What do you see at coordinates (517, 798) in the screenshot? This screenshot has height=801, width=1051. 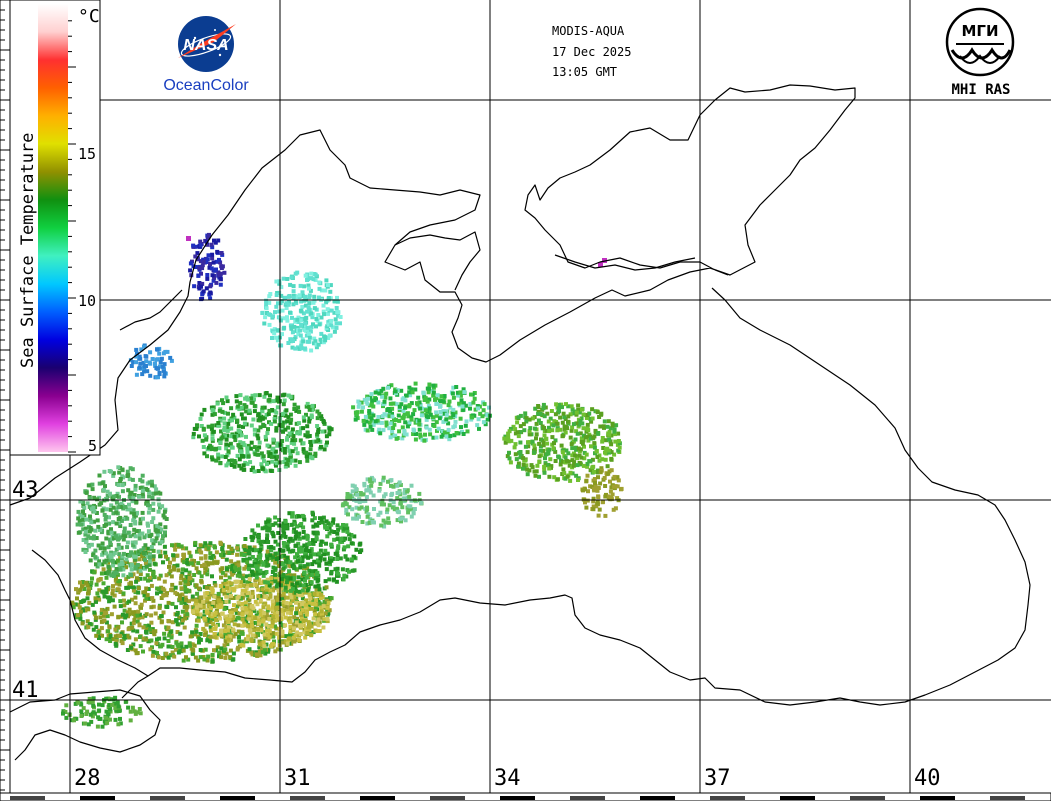 I see `ruler-block` at bounding box center [517, 798].